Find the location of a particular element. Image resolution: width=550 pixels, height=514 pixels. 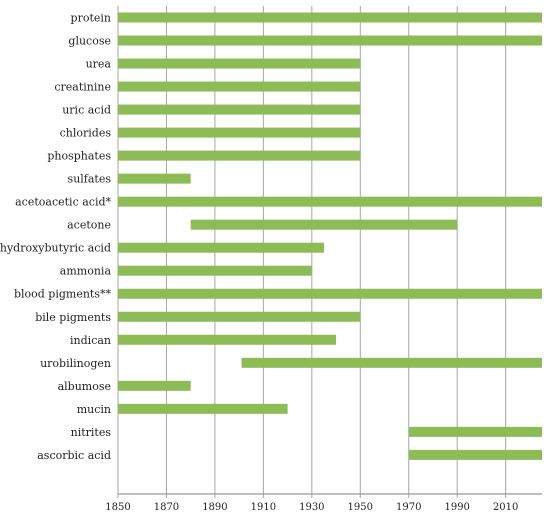

x-tick-label: 1910 is located at coordinates (263, 507).